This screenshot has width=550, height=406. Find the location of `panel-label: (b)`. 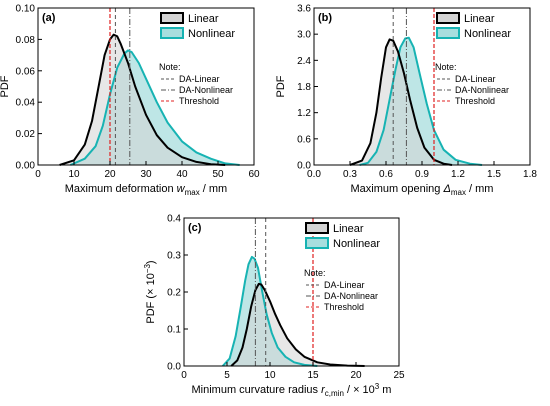

panel-label: (b) is located at coordinates (325, 18).